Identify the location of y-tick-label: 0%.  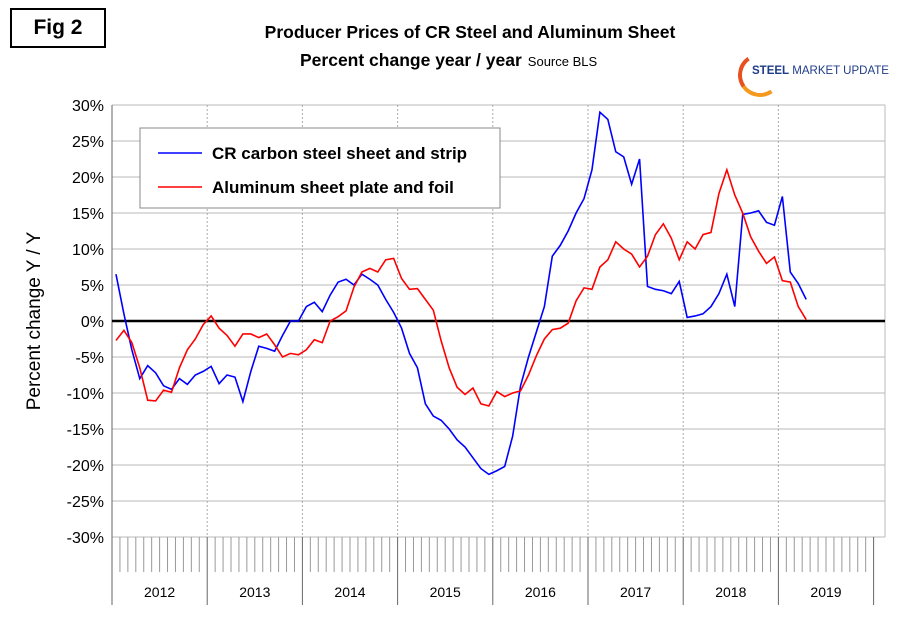
(92, 322).